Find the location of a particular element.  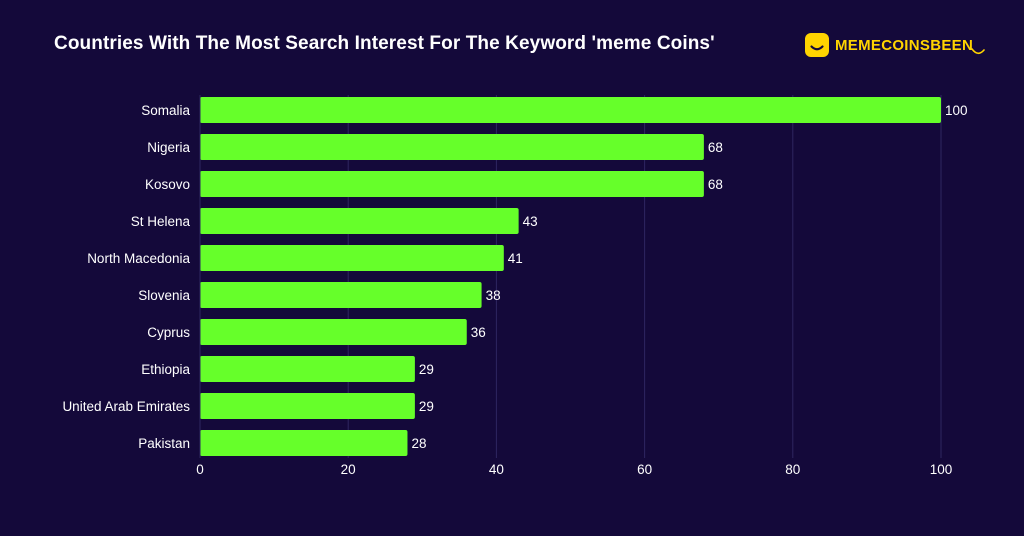

x-tick-label: 0 is located at coordinates (200, 469).